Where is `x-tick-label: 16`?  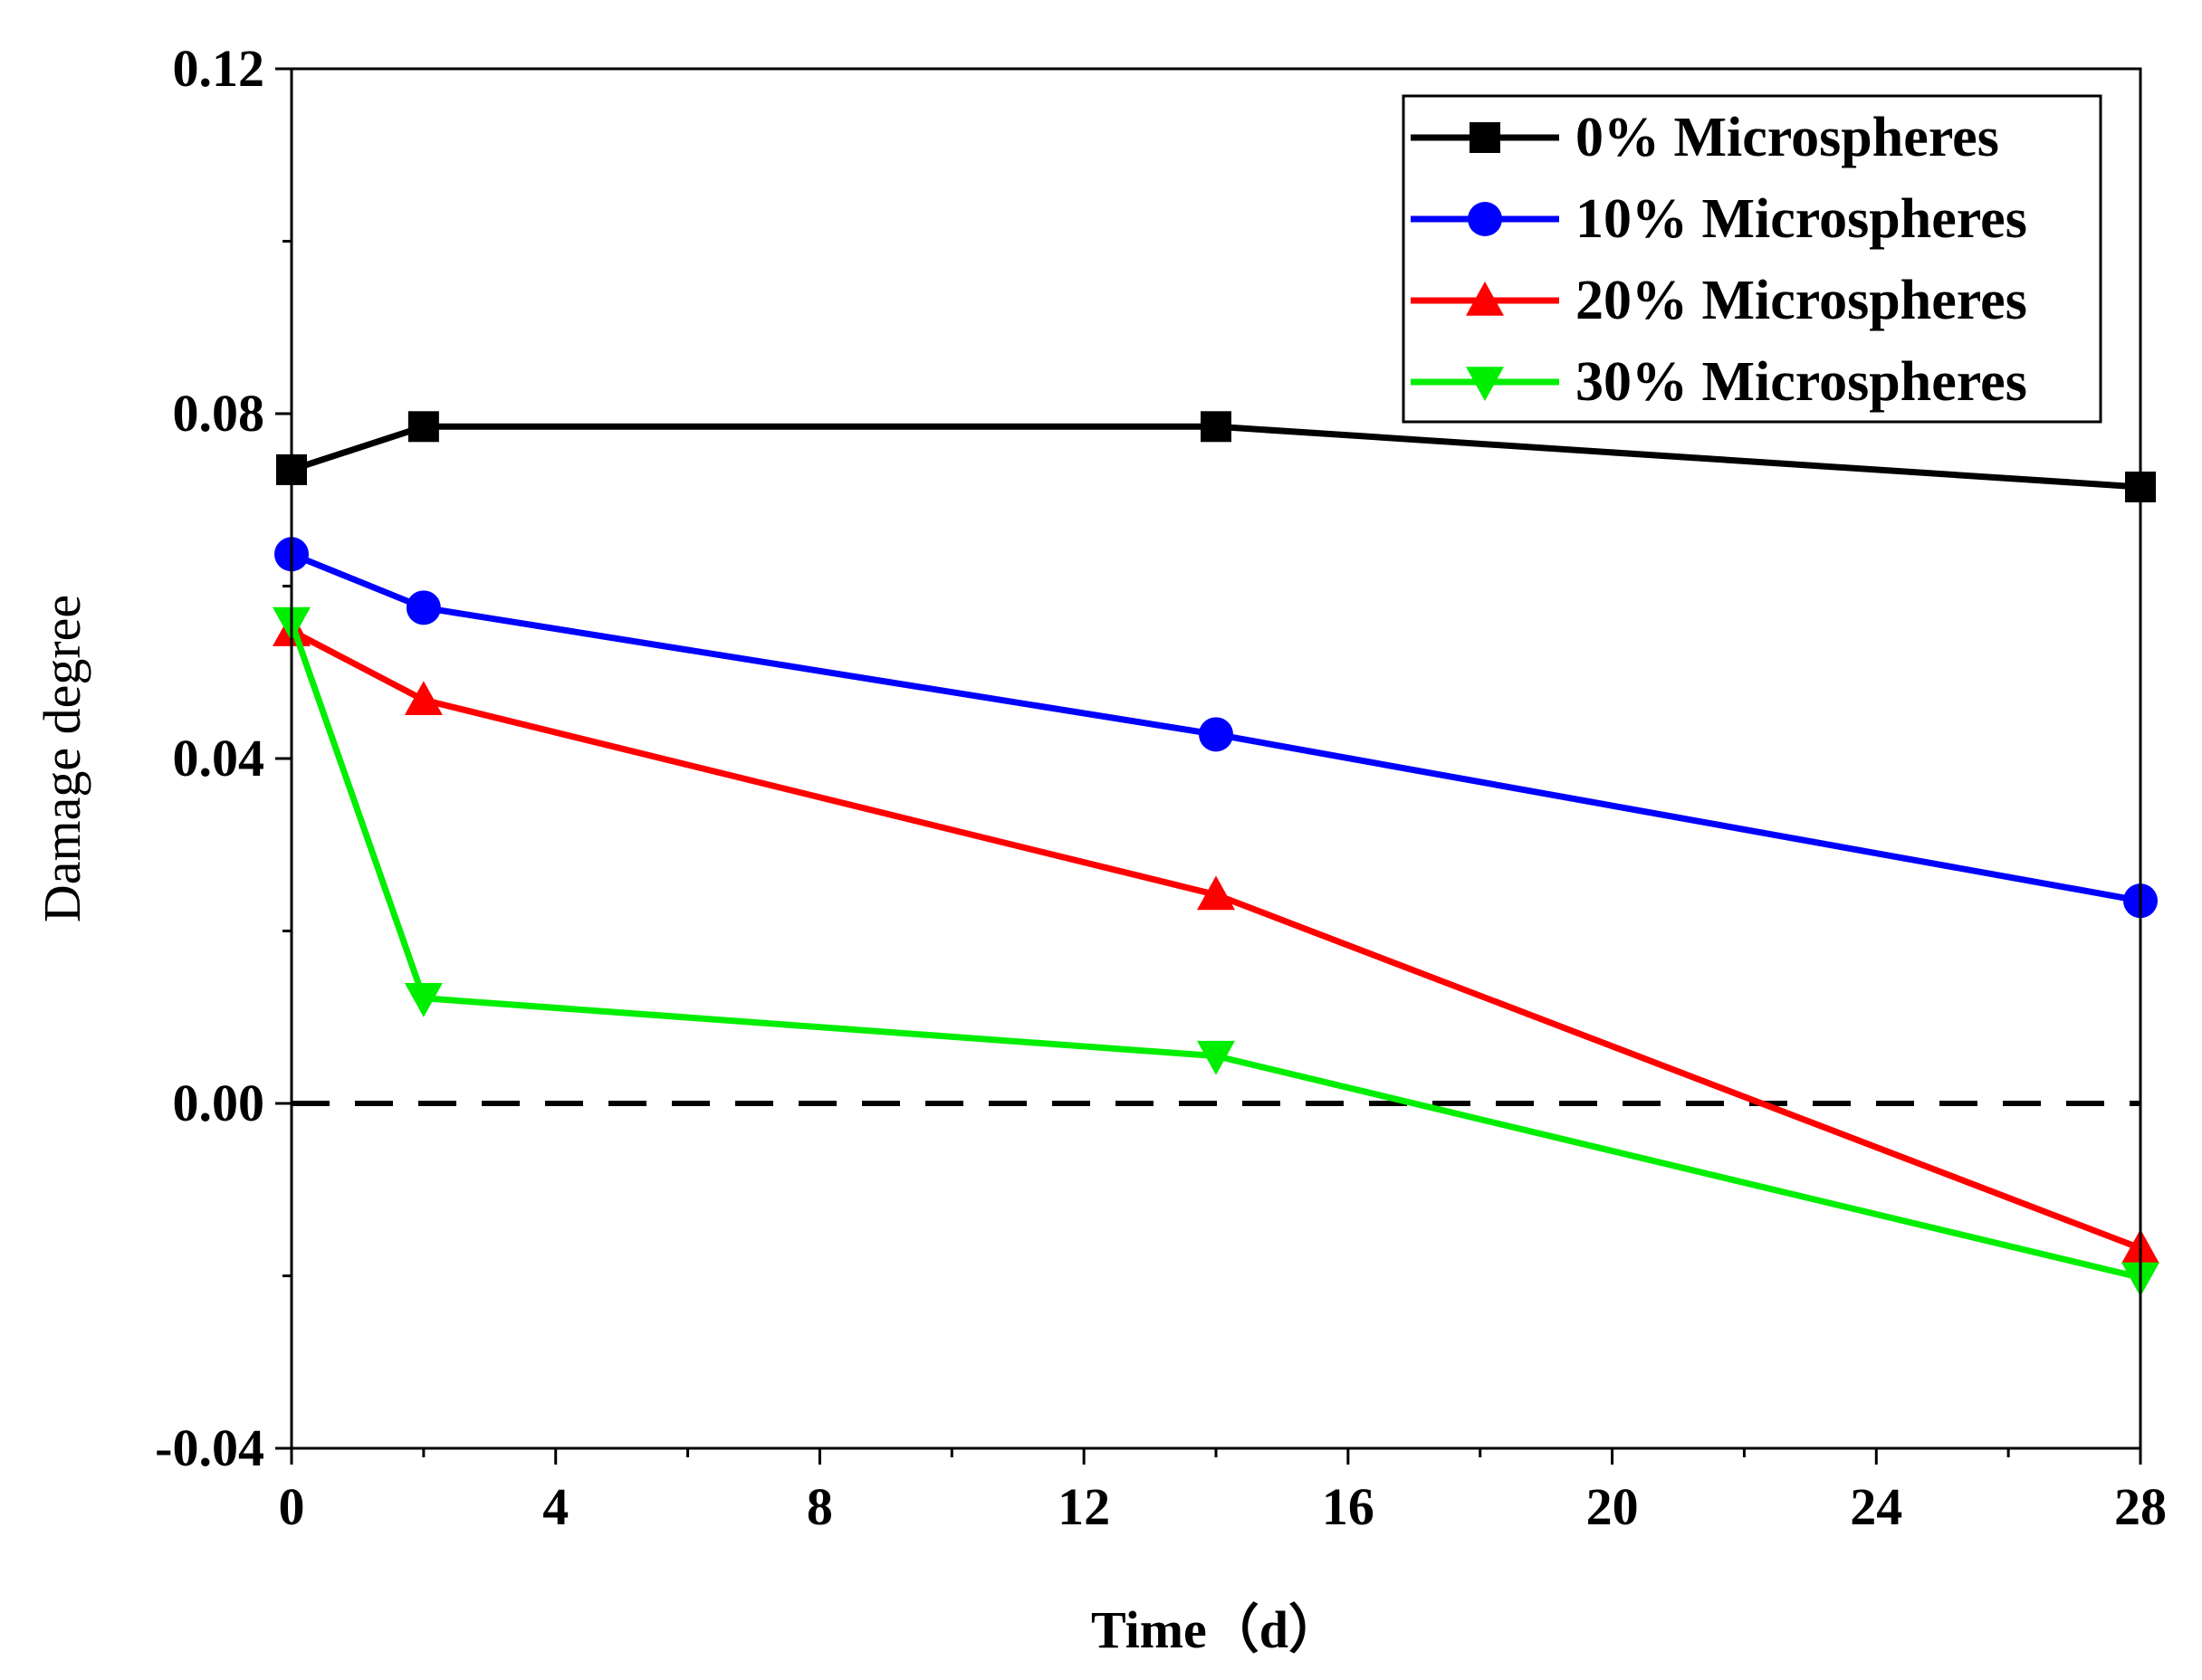
x-tick-label: 16 is located at coordinates (1348, 1506).